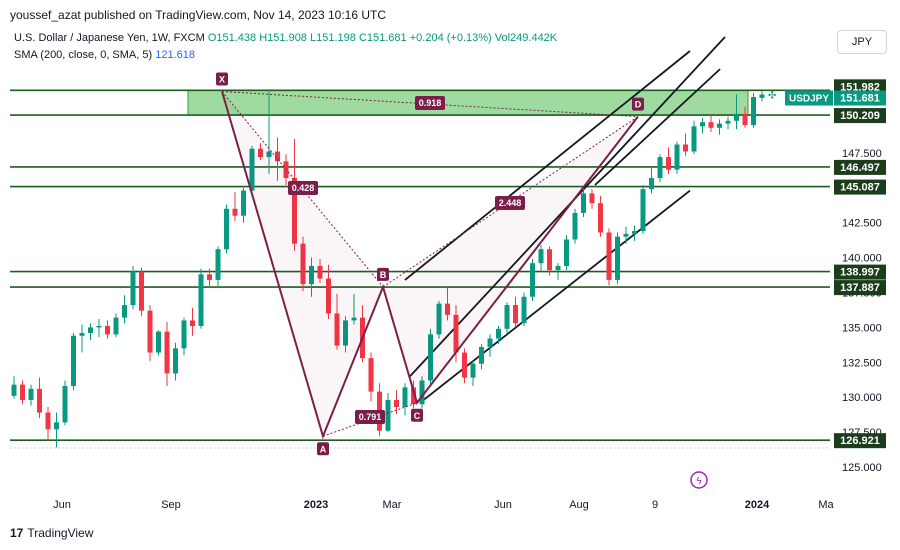 Image resolution: width=900 pixels, height=550 pixels. I want to click on currency-button: JPY, so click(862, 42).